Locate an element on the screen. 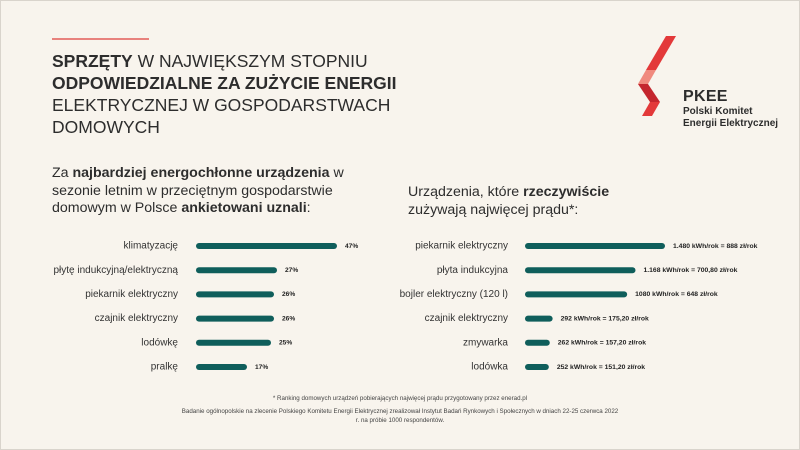 The image size is (800, 450). pkee-logo-icon is located at coordinates (657, 76).